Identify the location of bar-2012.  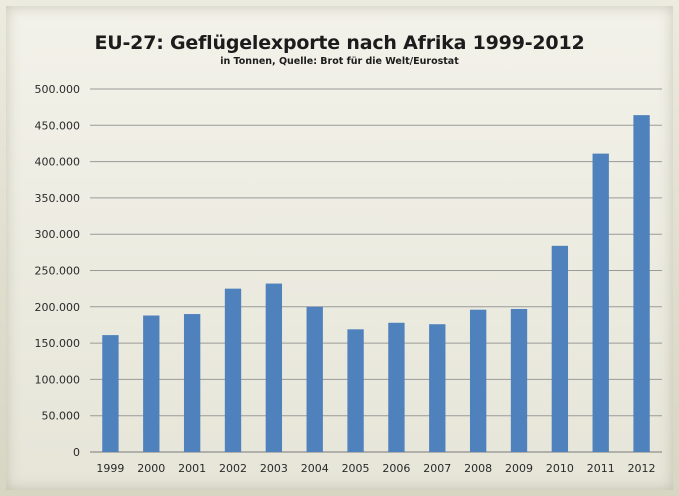
(641, 284).